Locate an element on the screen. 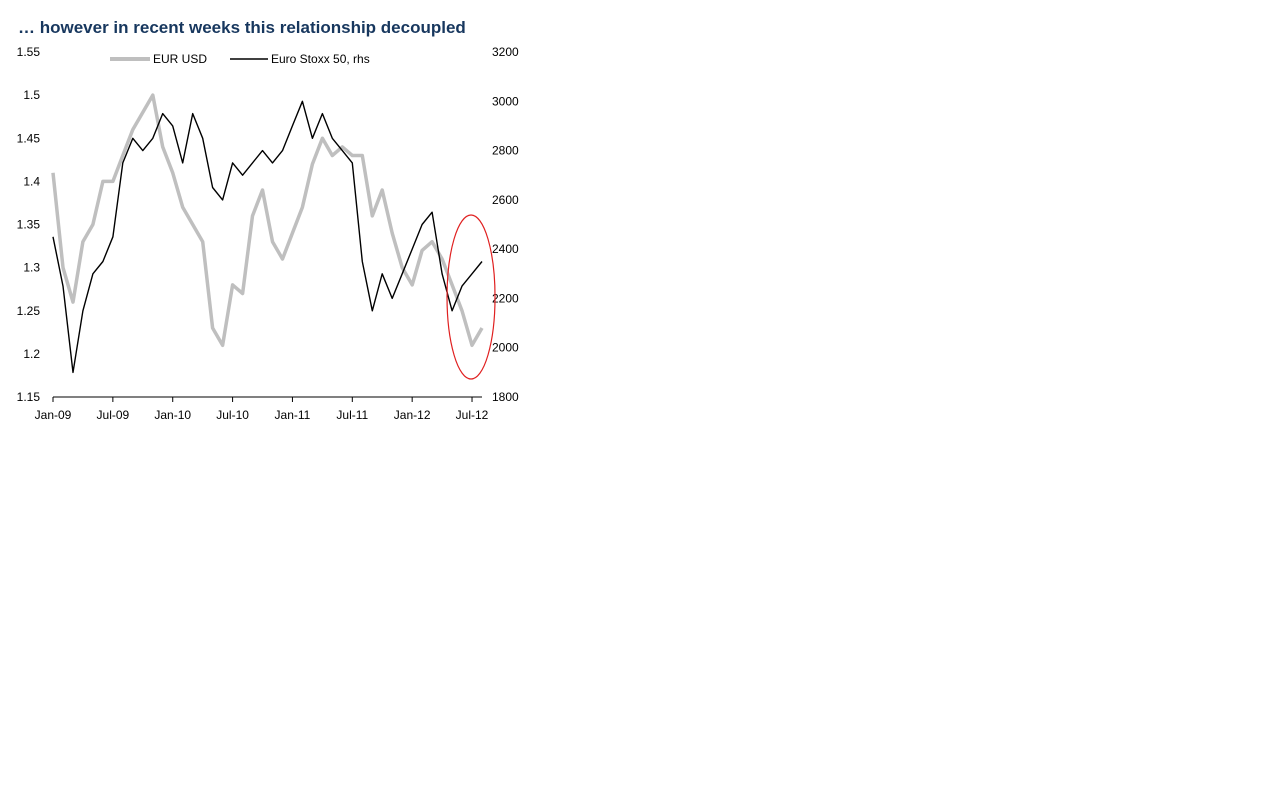 The image size is (1267, 798). annotation-layer is located at coordinates (471, 297).